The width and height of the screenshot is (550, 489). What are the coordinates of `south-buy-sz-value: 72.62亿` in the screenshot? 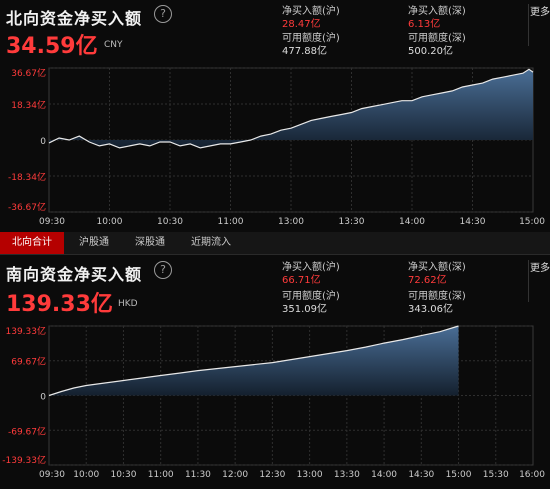 It's located at (427, 280).